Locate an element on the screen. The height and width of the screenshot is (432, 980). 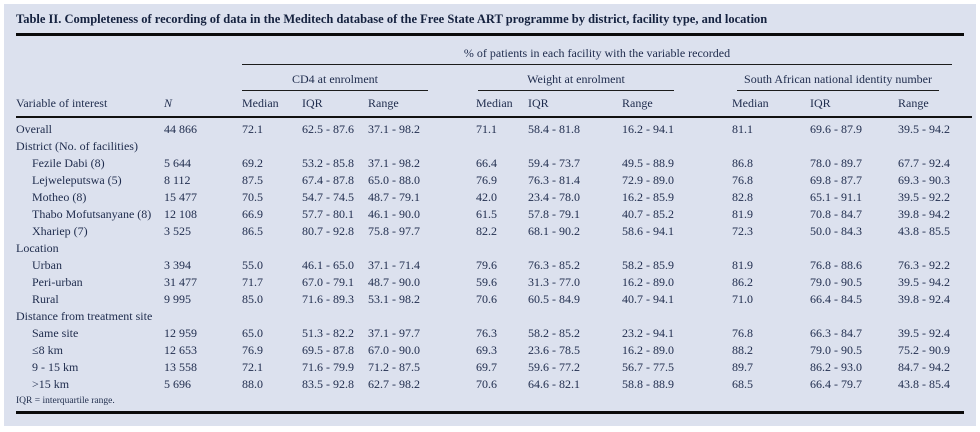
table-cell: 76.3 - 85.2 is located at coordinates (554, 265).